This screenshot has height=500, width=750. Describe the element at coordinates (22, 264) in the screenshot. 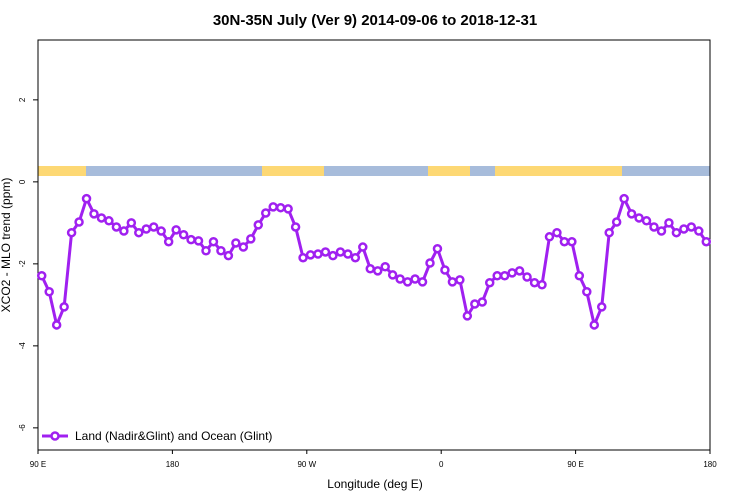

I see `y-tick-label: -2` at that location.